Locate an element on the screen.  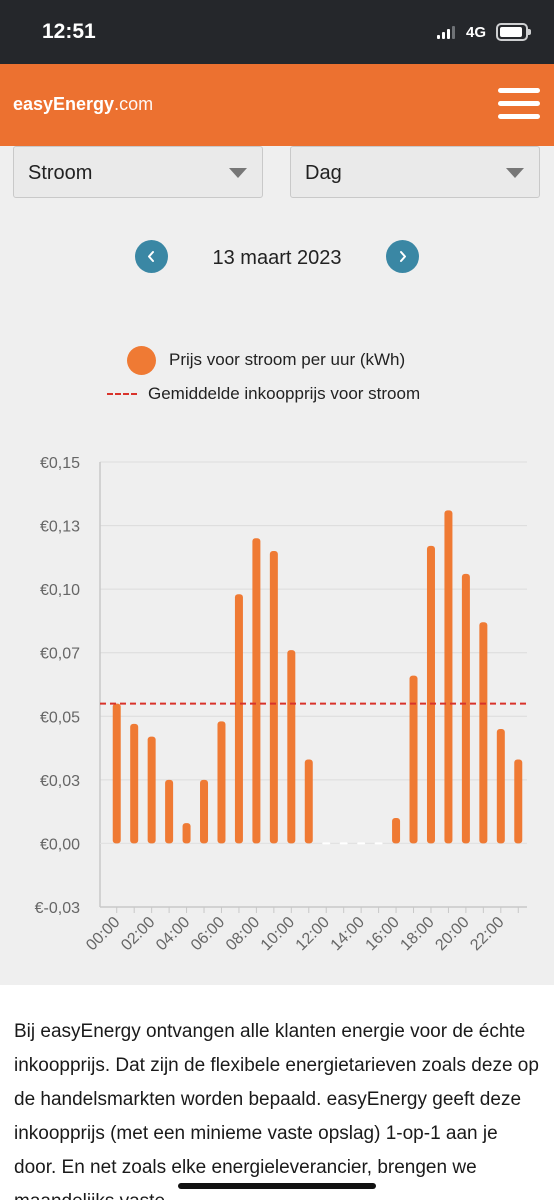
legend-average-marker is located at coordinates (122, 394).